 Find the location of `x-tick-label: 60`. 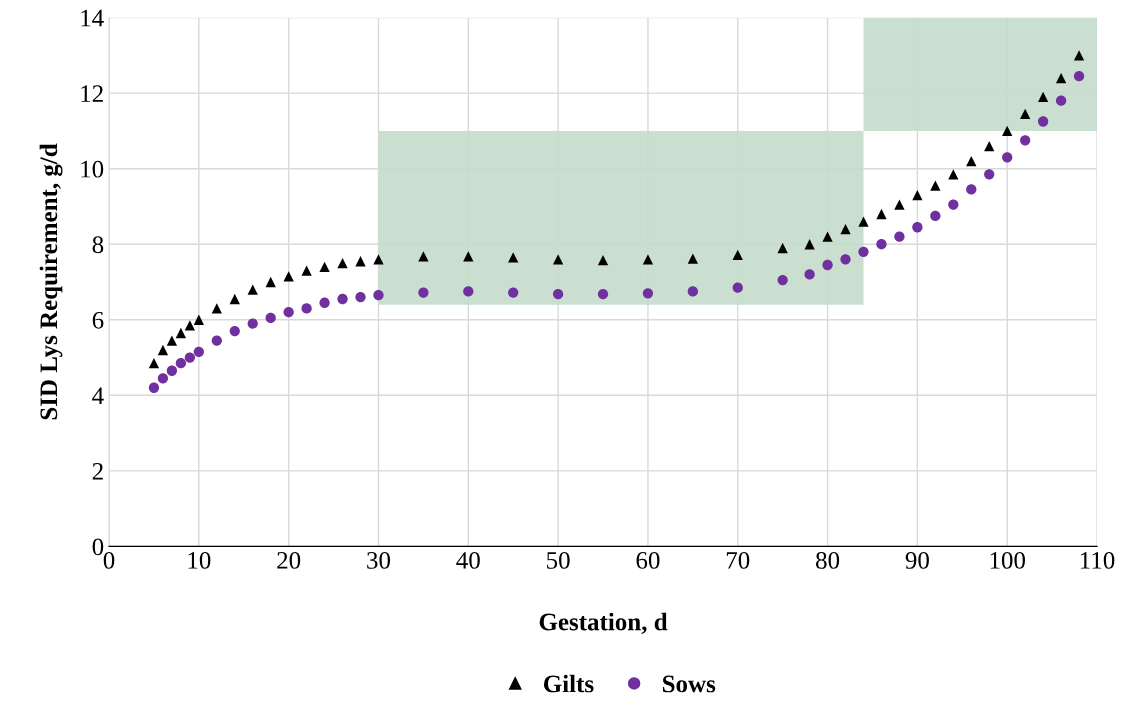

x-tick-label: 60 is located at coordinates (648, 560).